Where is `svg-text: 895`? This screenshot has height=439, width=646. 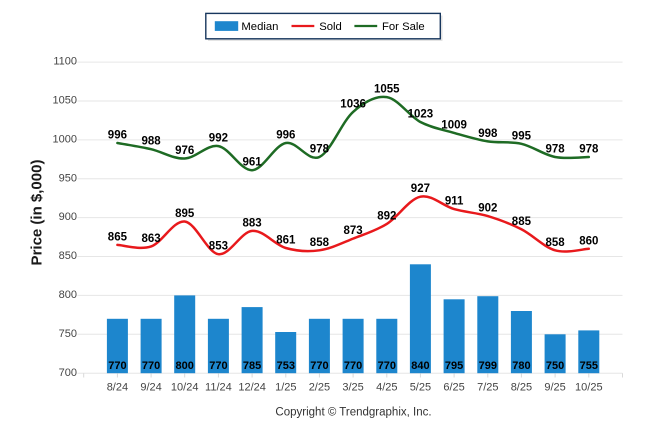 svg-text: 895 is located at coordinates (185, 214).